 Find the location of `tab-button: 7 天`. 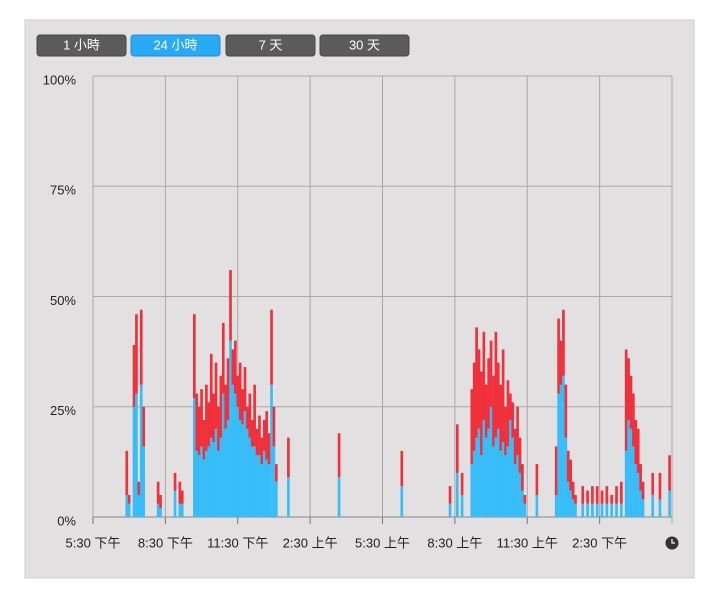

tab-button: 7 天 is located at coordinates (270, 45).